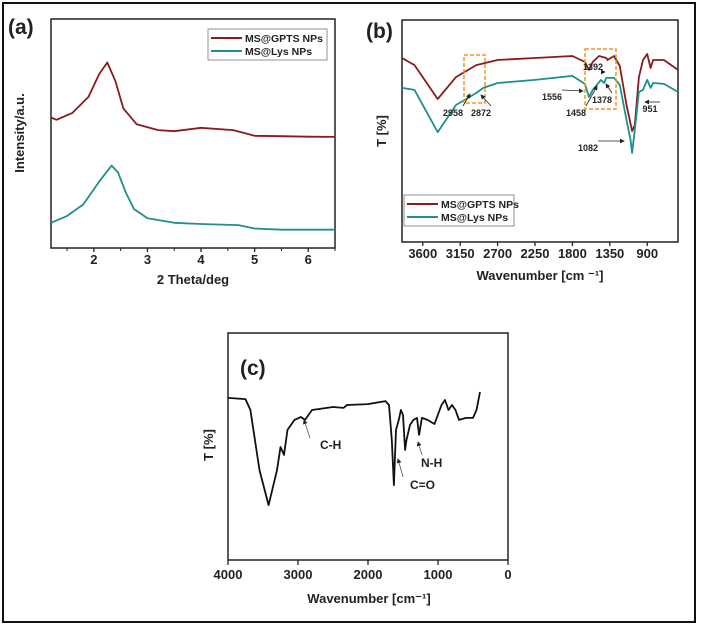 Image resolution: width=701 pixels, height=628 pixels. I want to click on x-tick-label: 1350, so click(609, 253).